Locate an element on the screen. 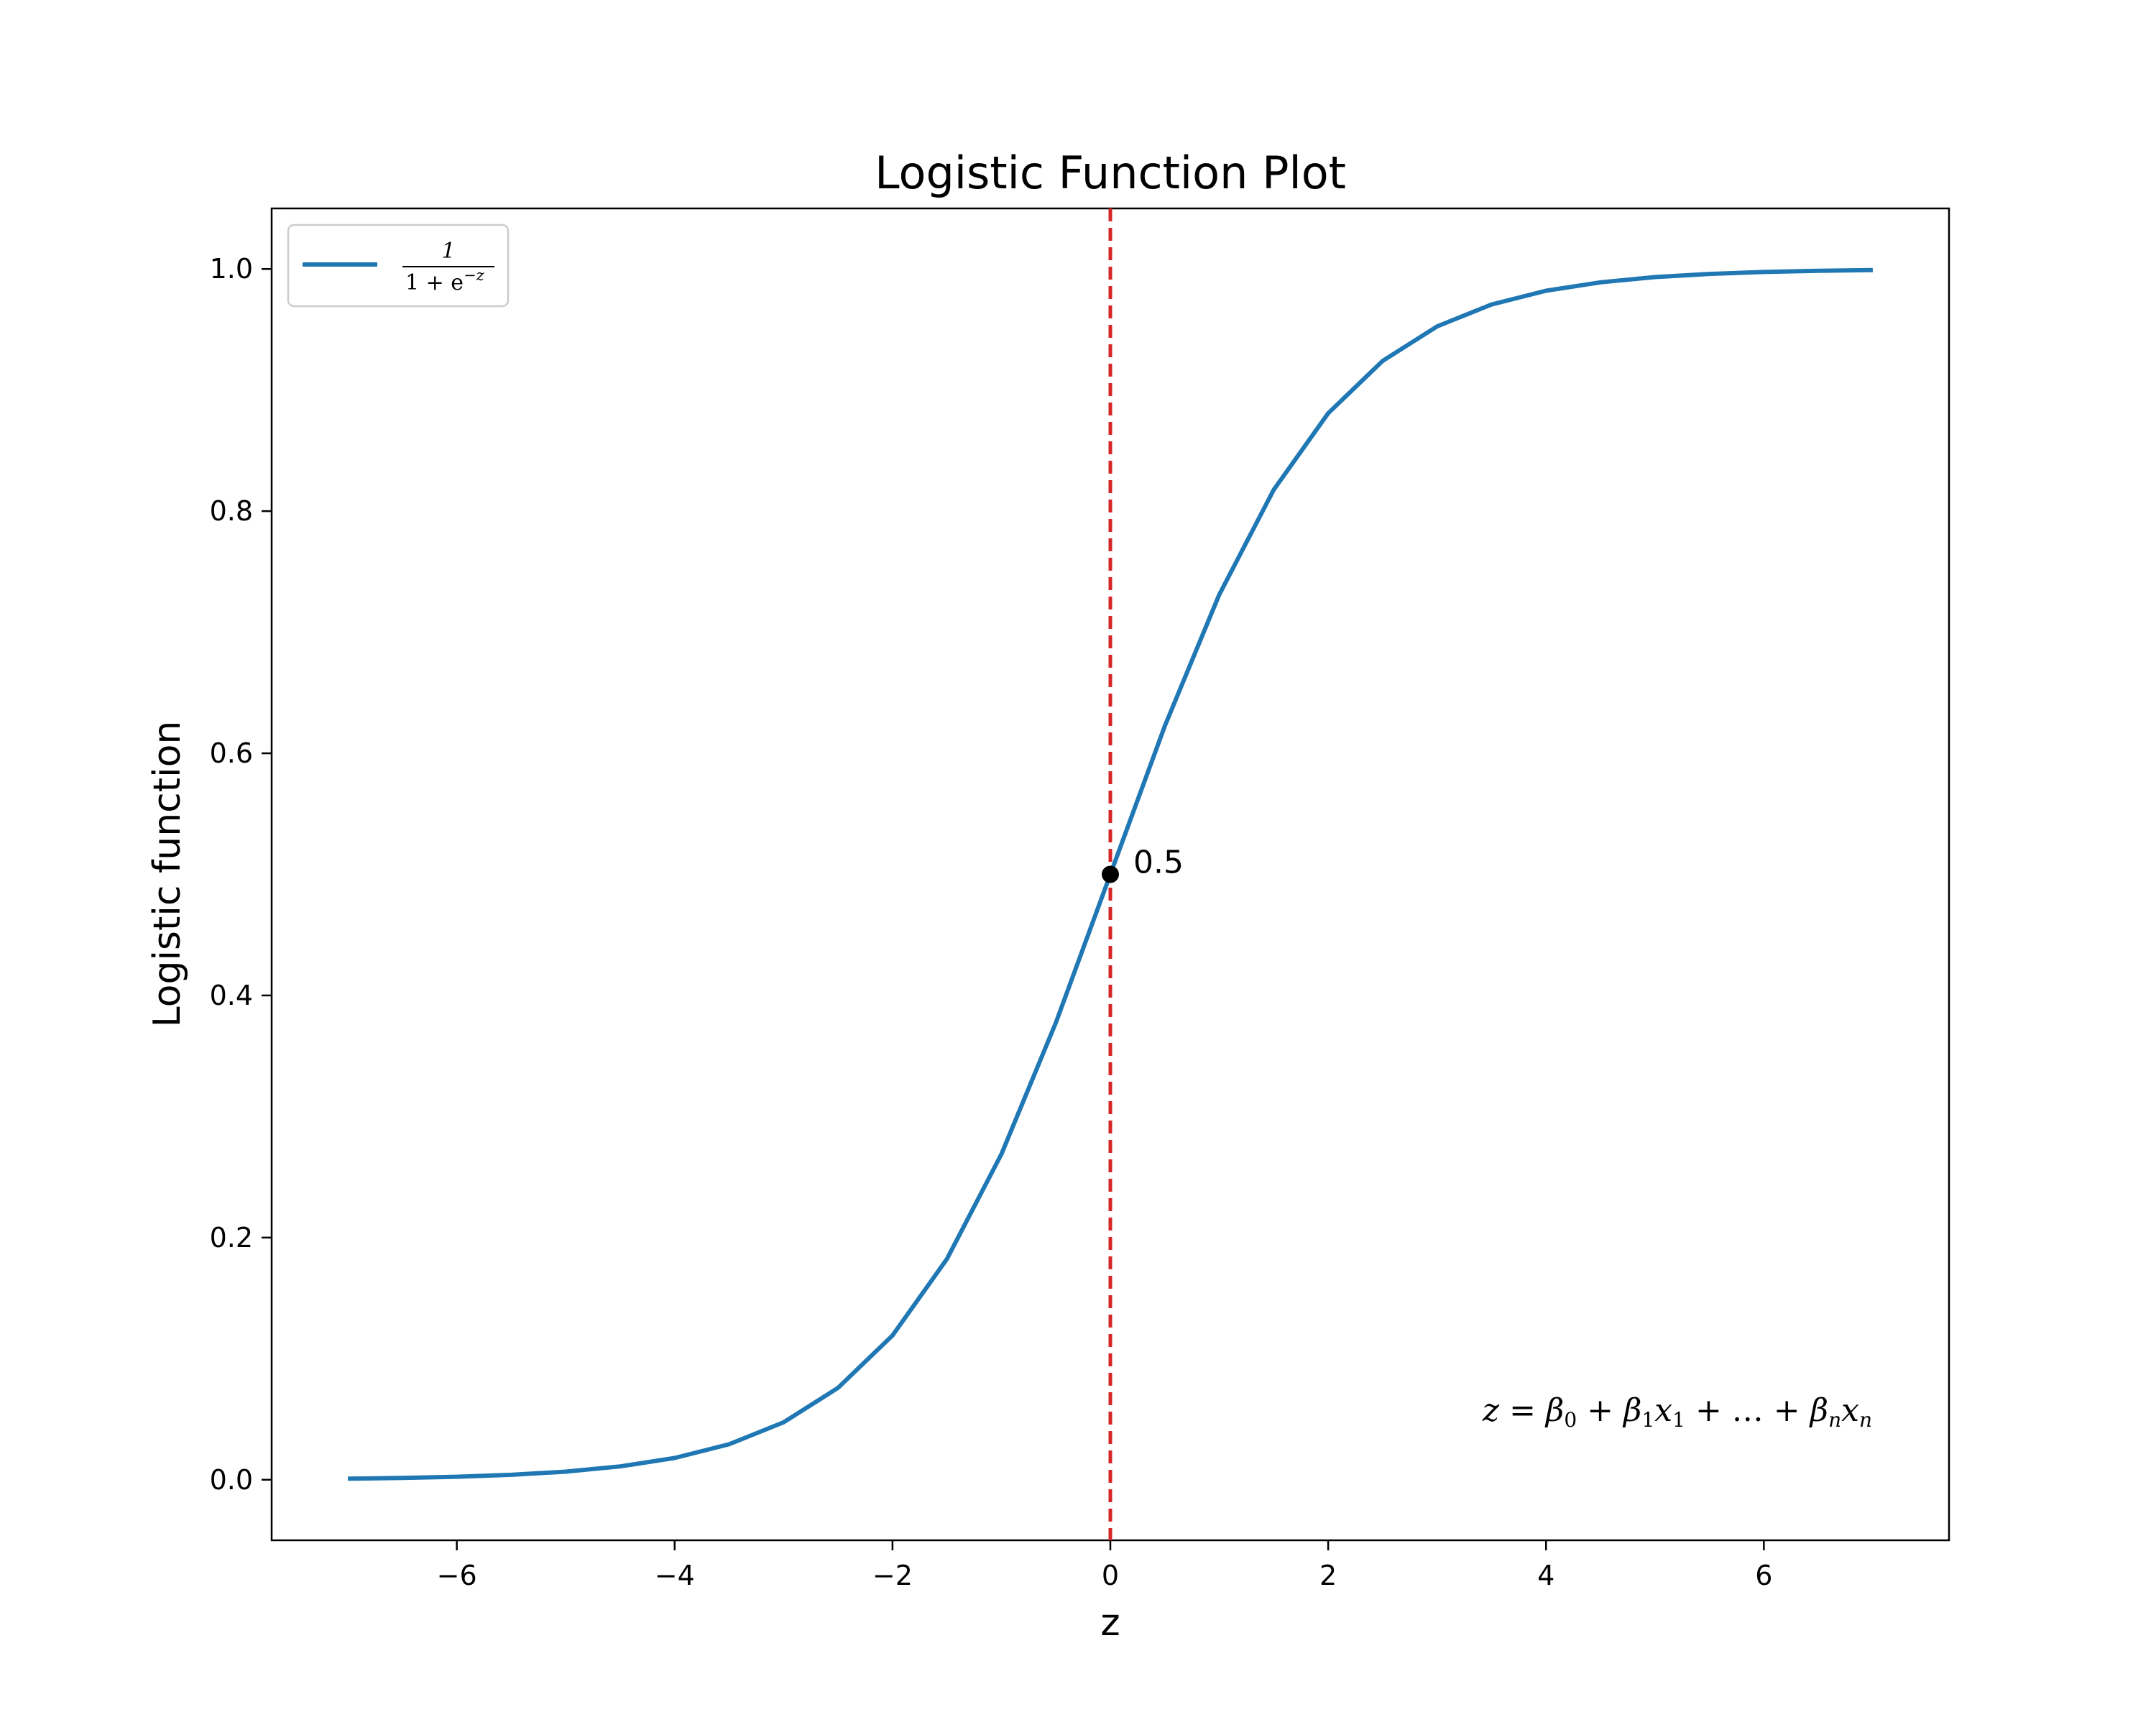 The width and height of the screenshot is (2156, 1725). chart-title: Logistic Function Plot is located at coordinates (1110, 173).